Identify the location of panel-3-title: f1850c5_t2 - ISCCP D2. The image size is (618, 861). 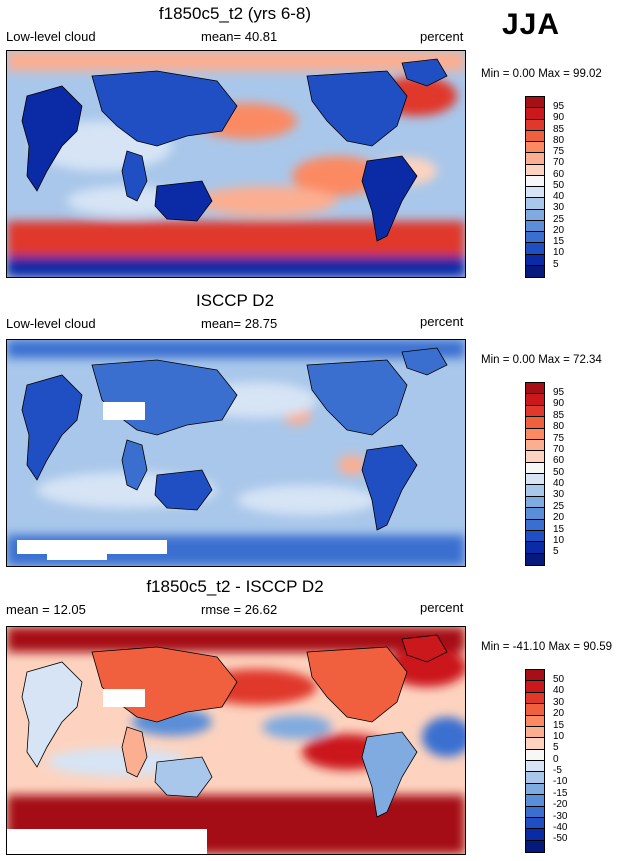
(235, 586).